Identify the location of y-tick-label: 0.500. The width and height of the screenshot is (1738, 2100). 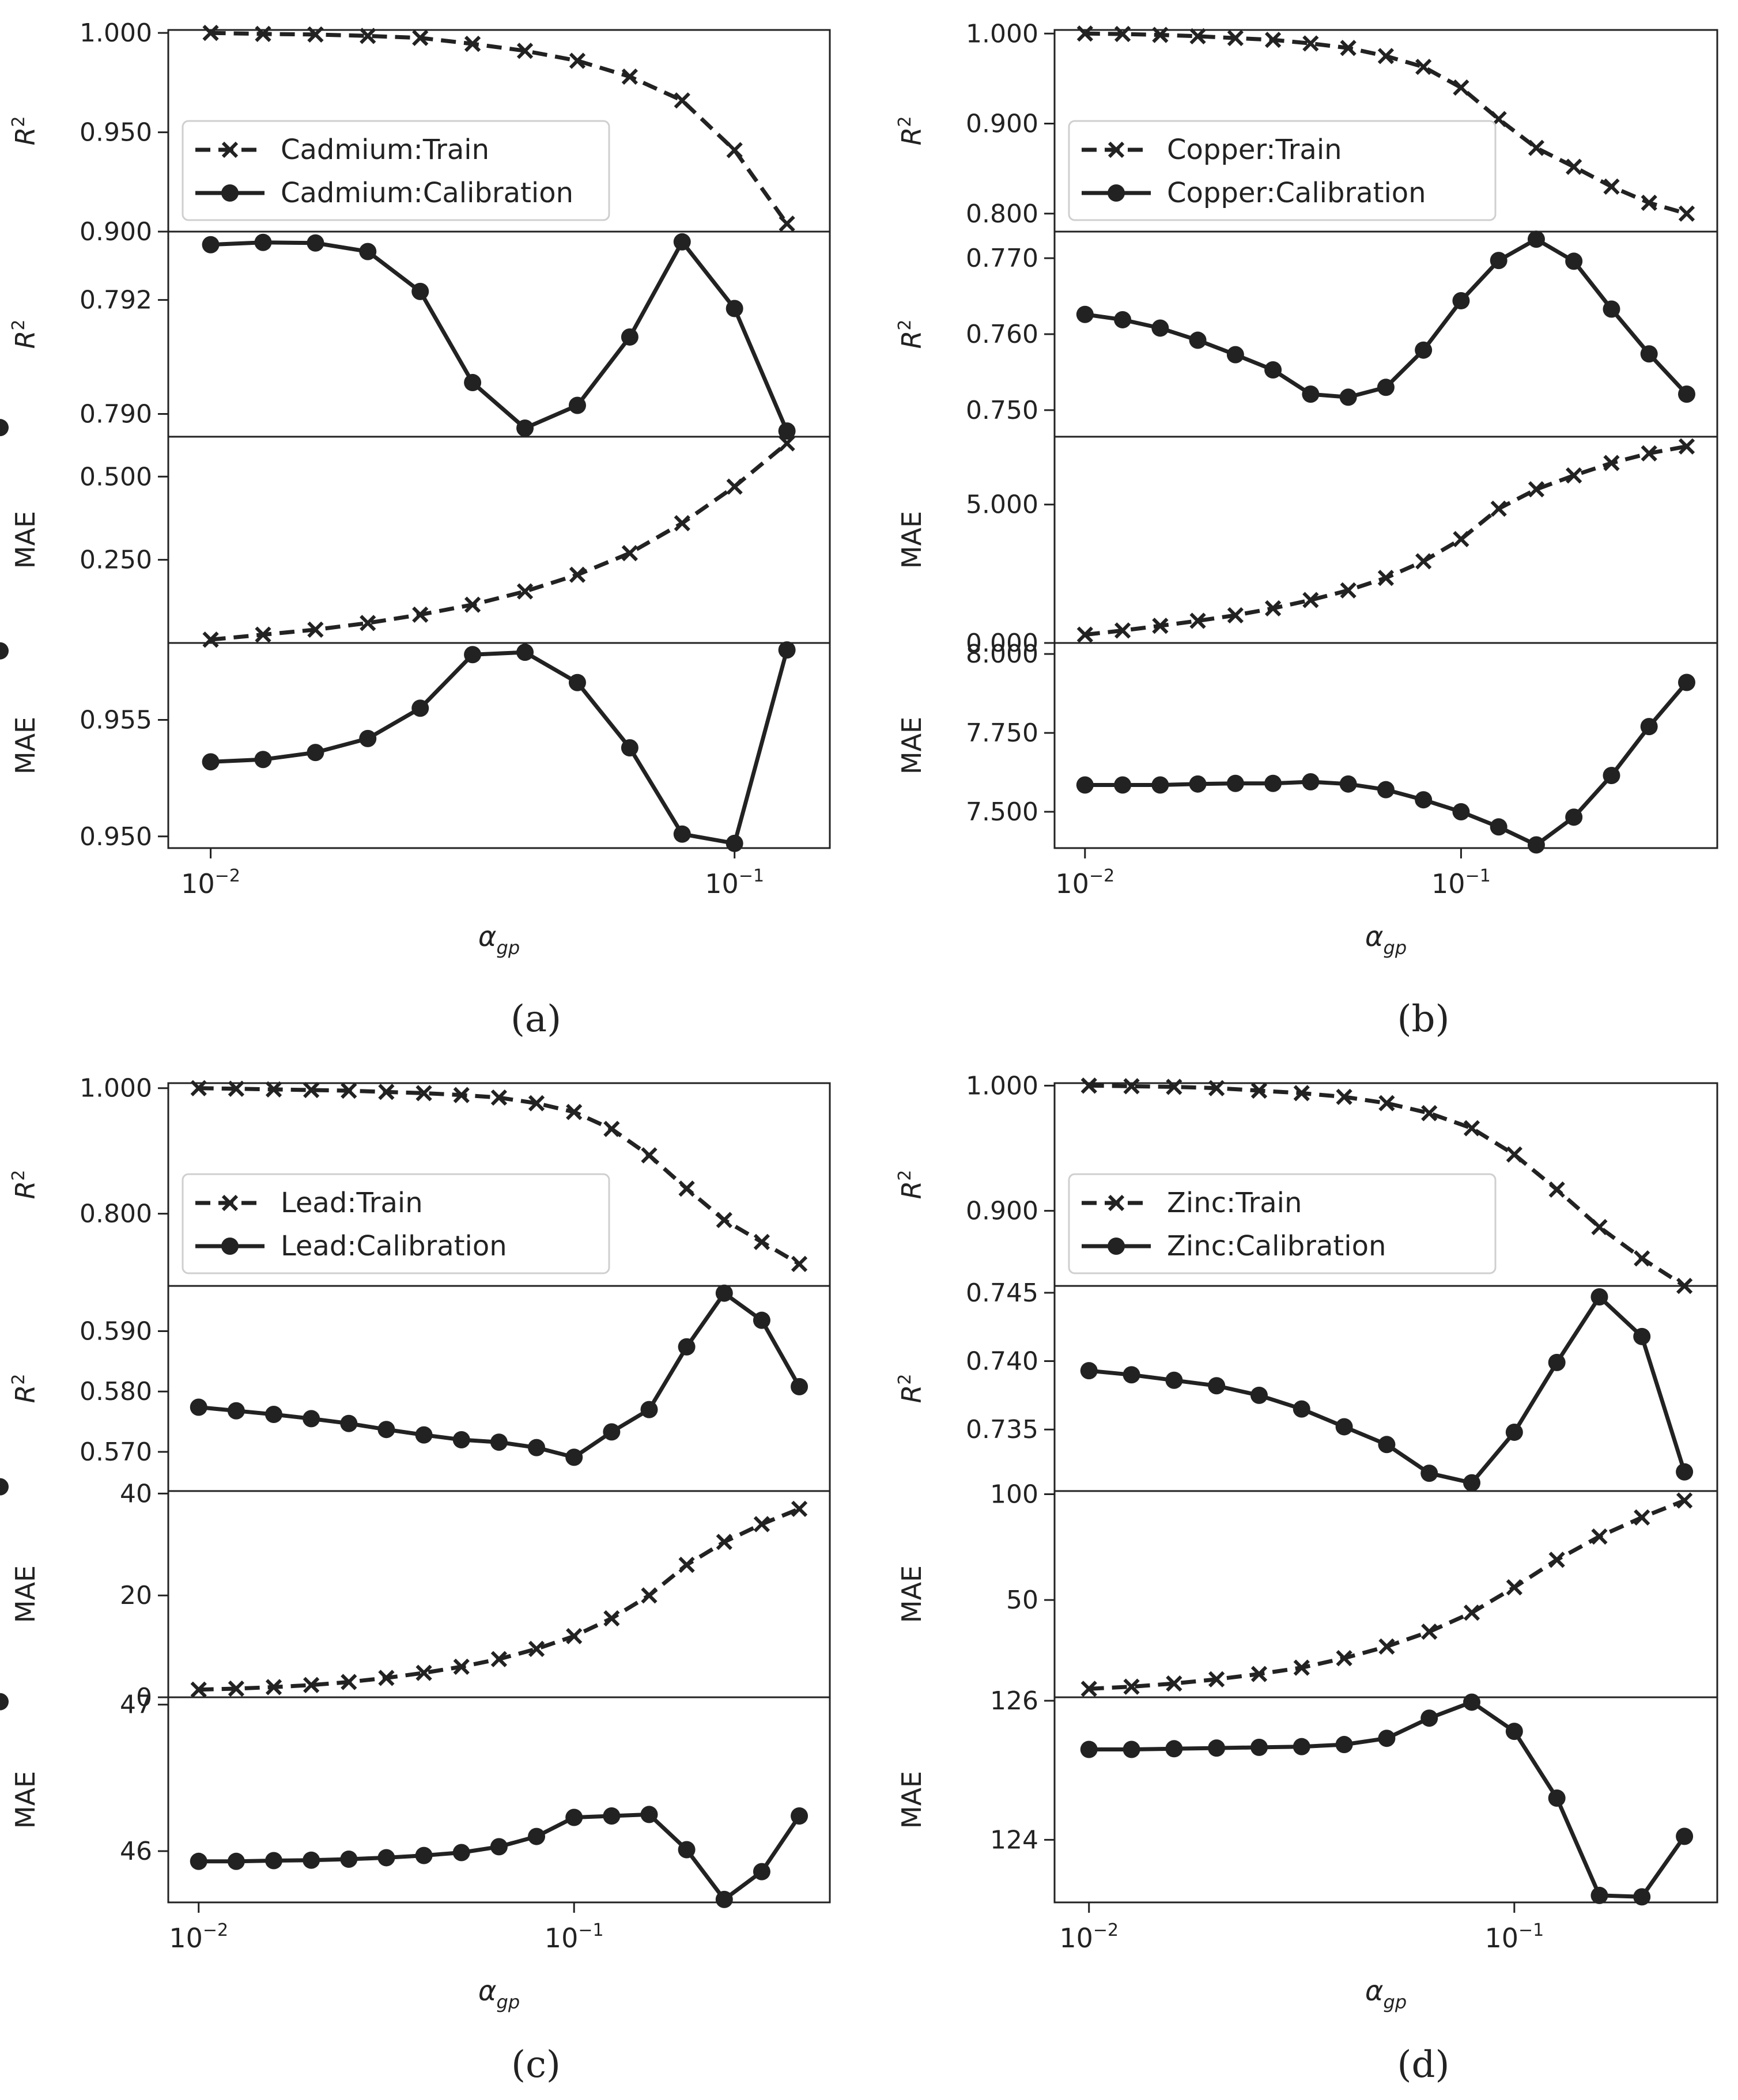
(116, 477).